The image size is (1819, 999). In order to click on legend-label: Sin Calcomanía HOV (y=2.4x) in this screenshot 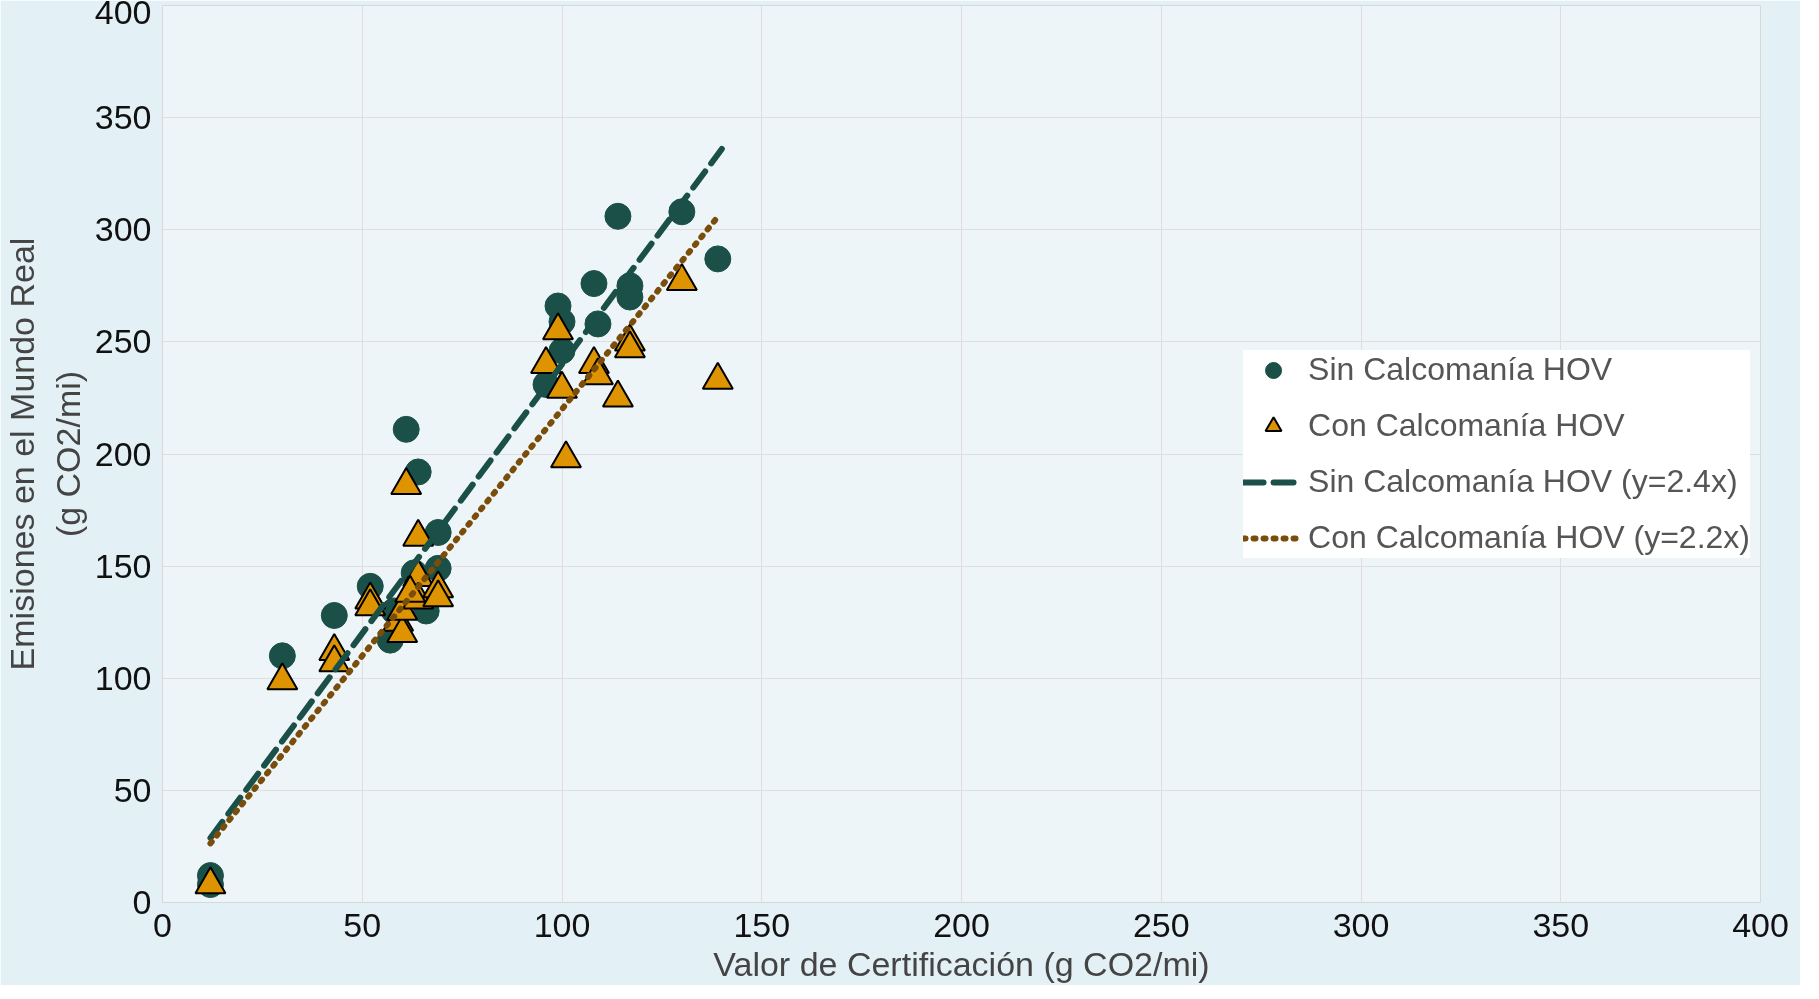, I will do `click(1523, 481)`.